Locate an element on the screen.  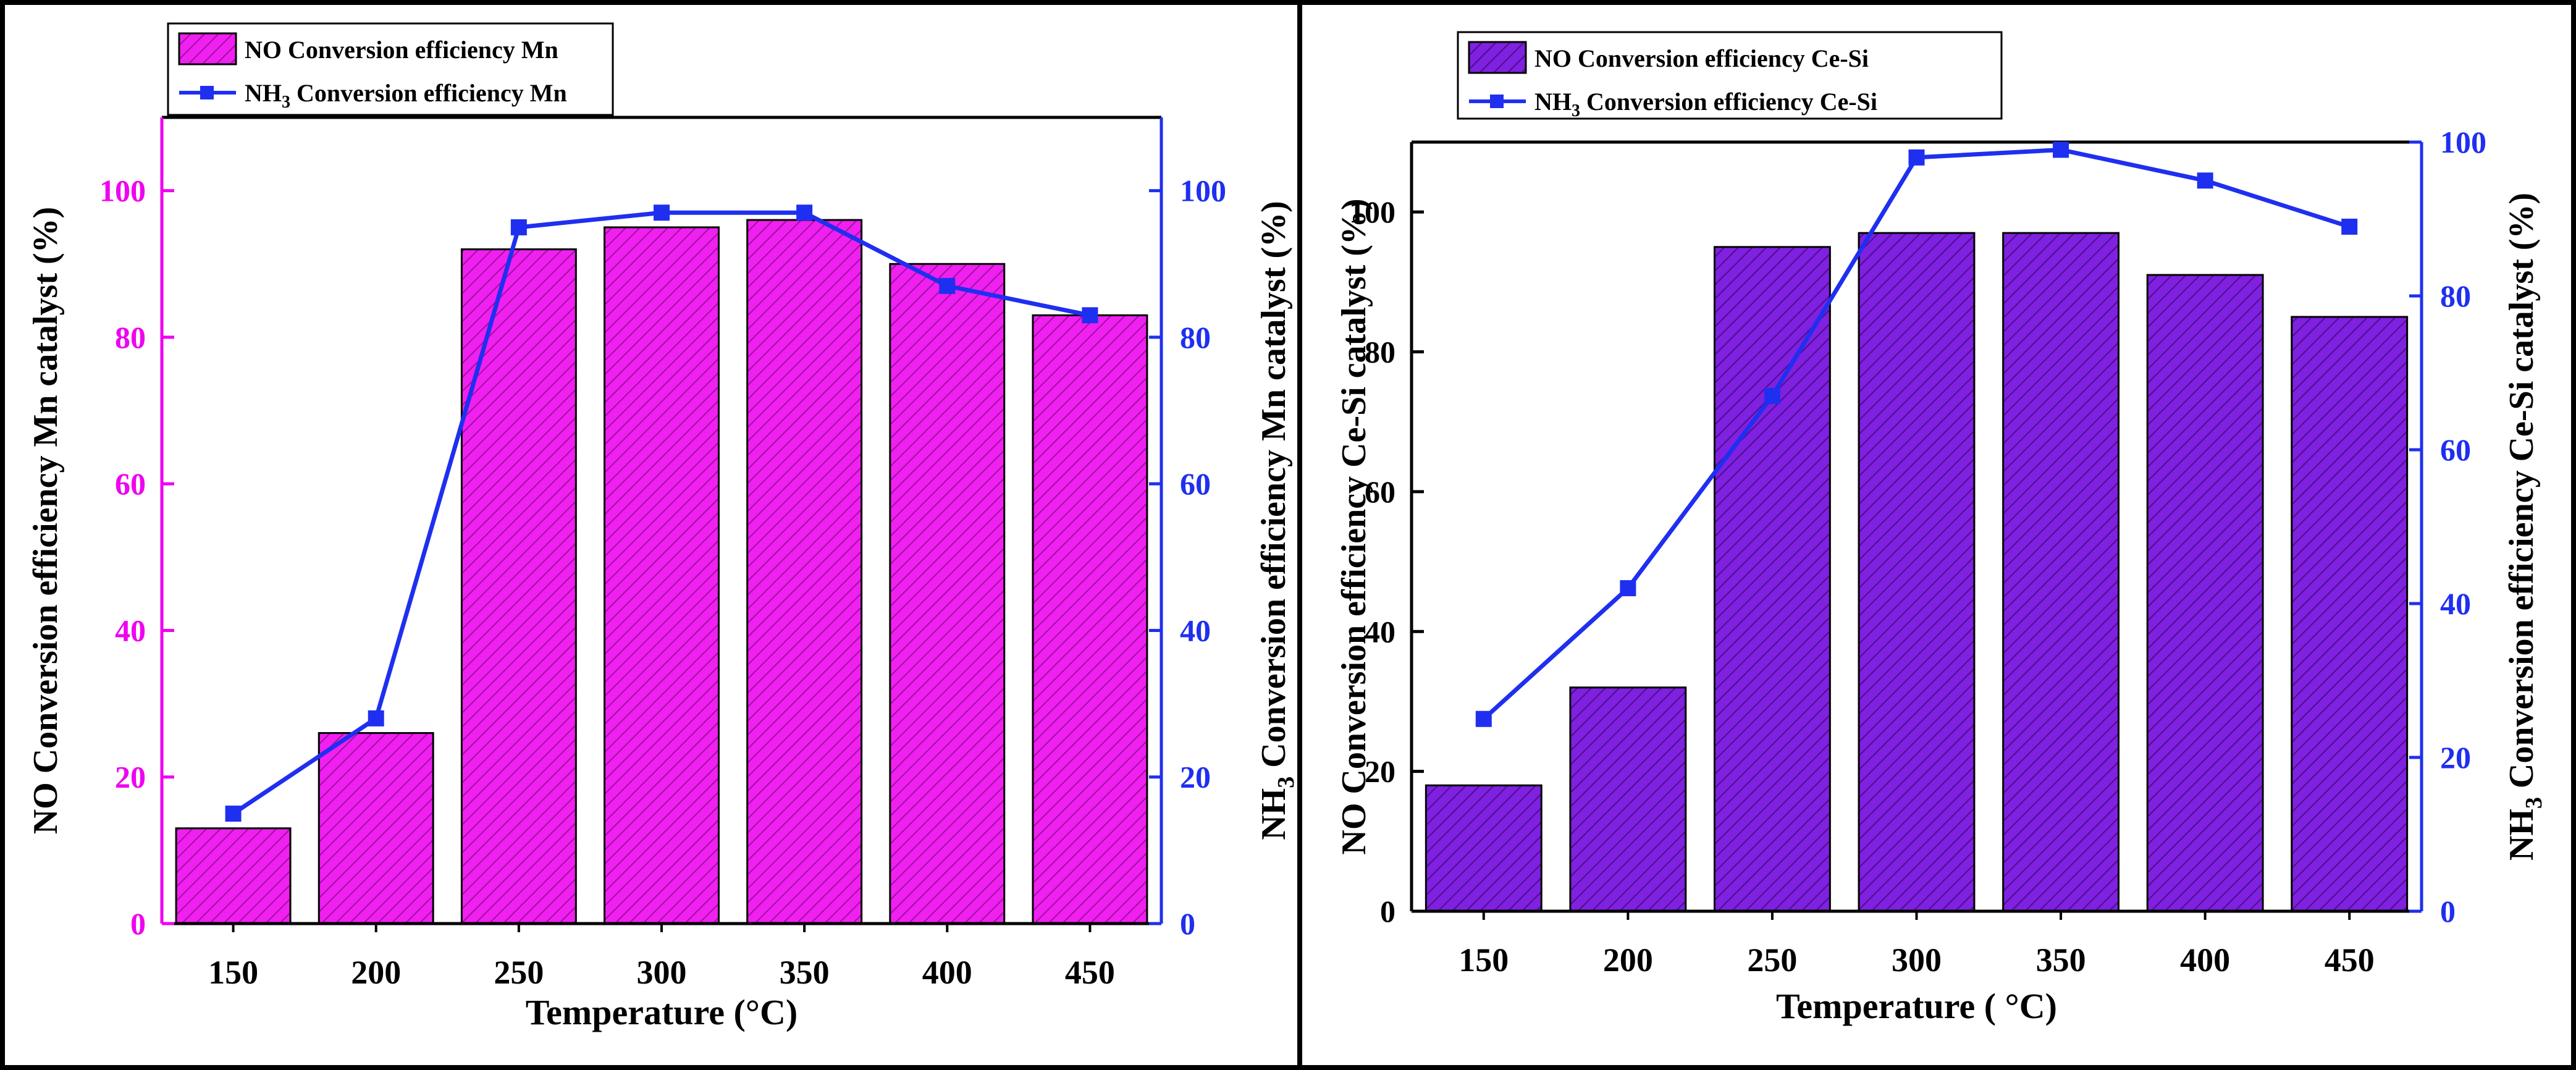
x-axis-title: Temperature (°C) is located at coordinates (662, 1012).